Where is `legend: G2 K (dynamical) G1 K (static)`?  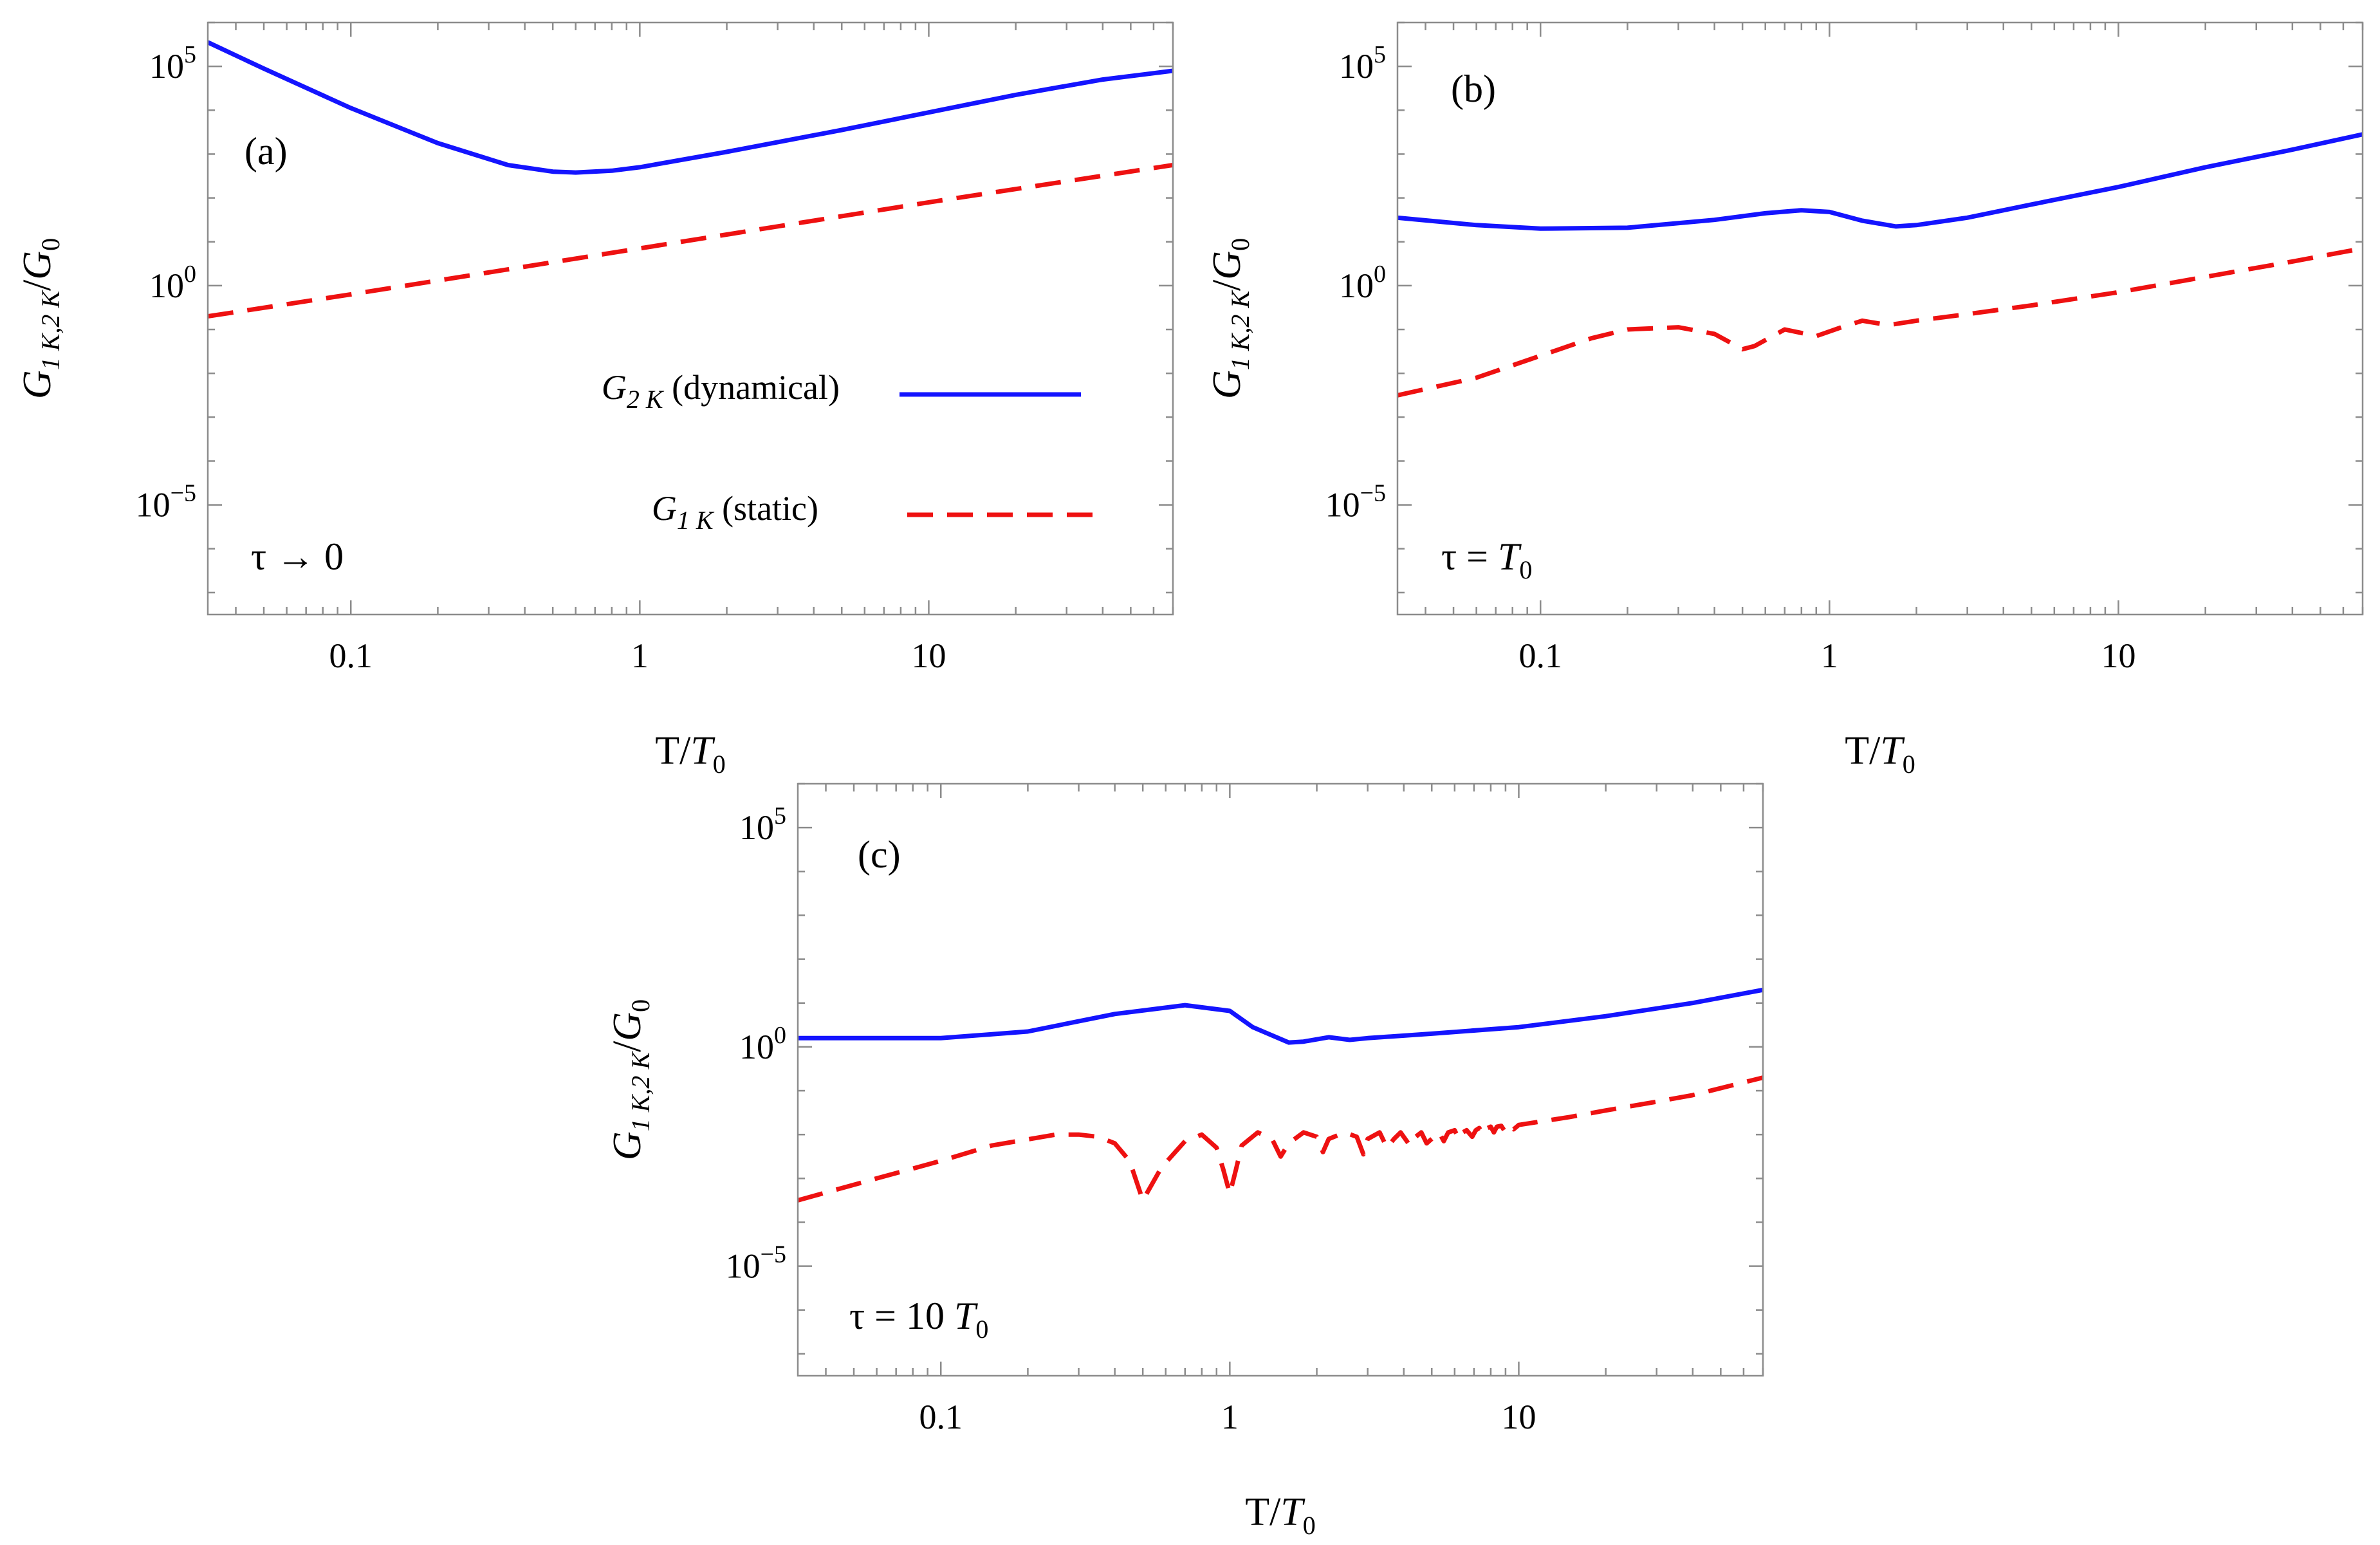 legend: G2 K (dynamical) G1 K (static) is located at coordinates (848, 451).